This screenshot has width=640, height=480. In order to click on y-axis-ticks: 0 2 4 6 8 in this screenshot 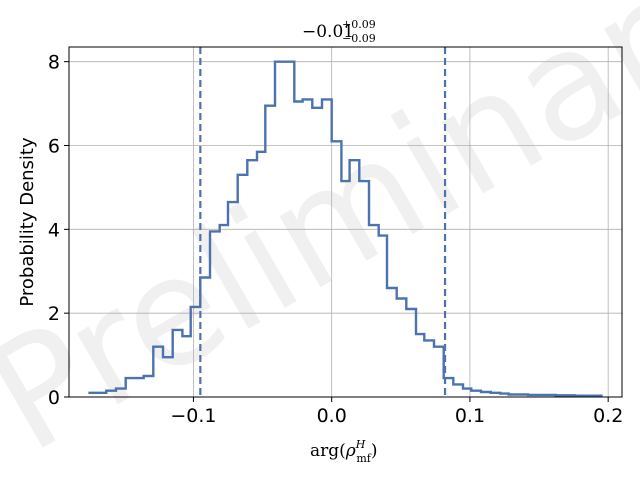, I will do `click(58, 230)`.